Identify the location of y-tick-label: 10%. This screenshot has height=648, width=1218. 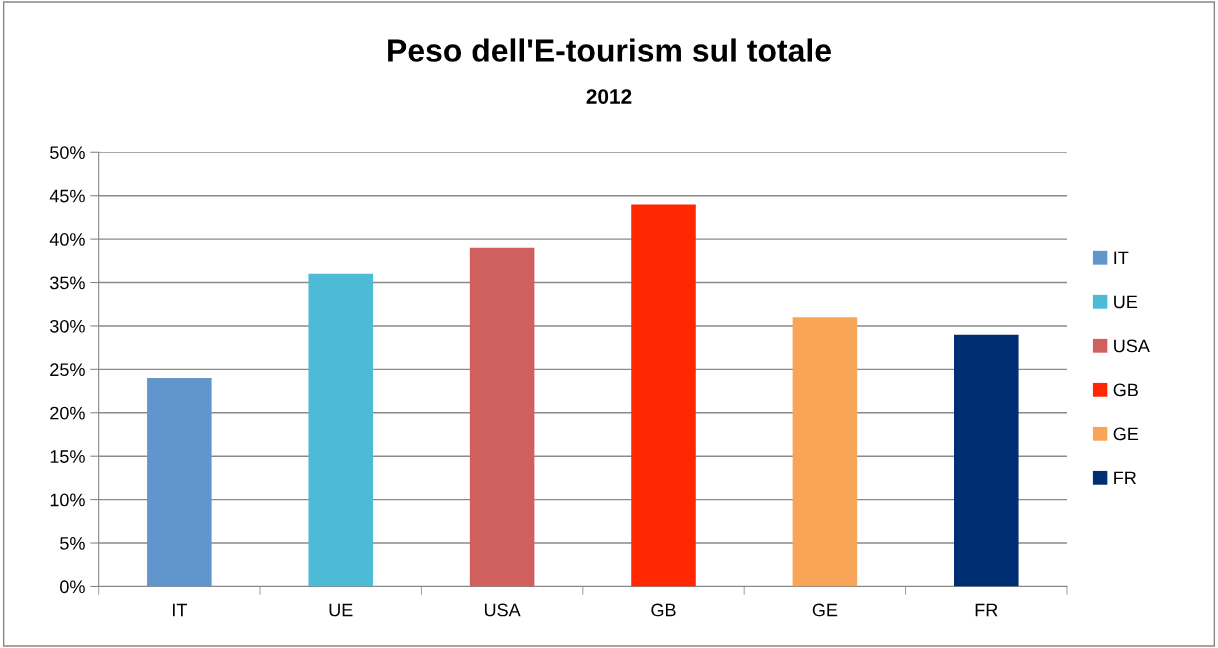
(67, 500).